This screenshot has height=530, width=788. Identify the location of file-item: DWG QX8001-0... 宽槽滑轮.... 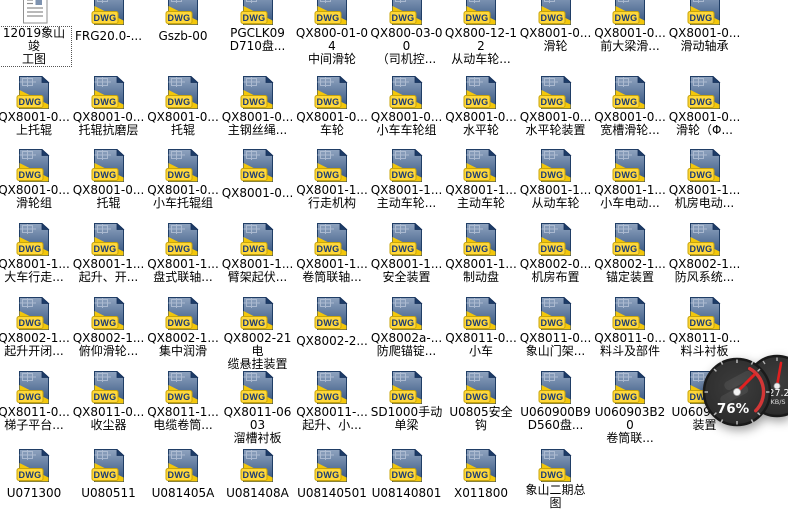
(630, 107).